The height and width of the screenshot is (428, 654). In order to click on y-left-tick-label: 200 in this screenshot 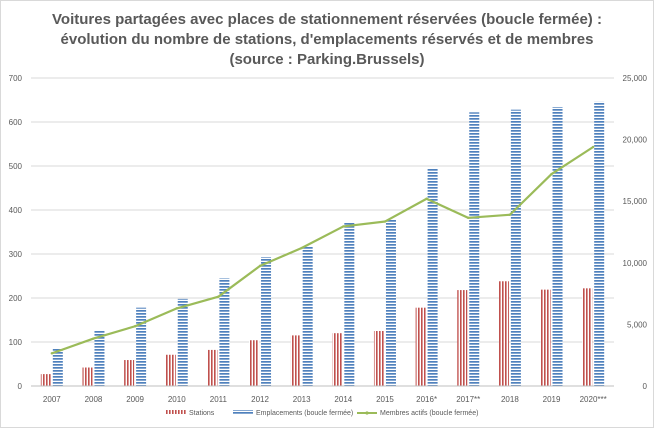, I will do `click(16, 298)`.